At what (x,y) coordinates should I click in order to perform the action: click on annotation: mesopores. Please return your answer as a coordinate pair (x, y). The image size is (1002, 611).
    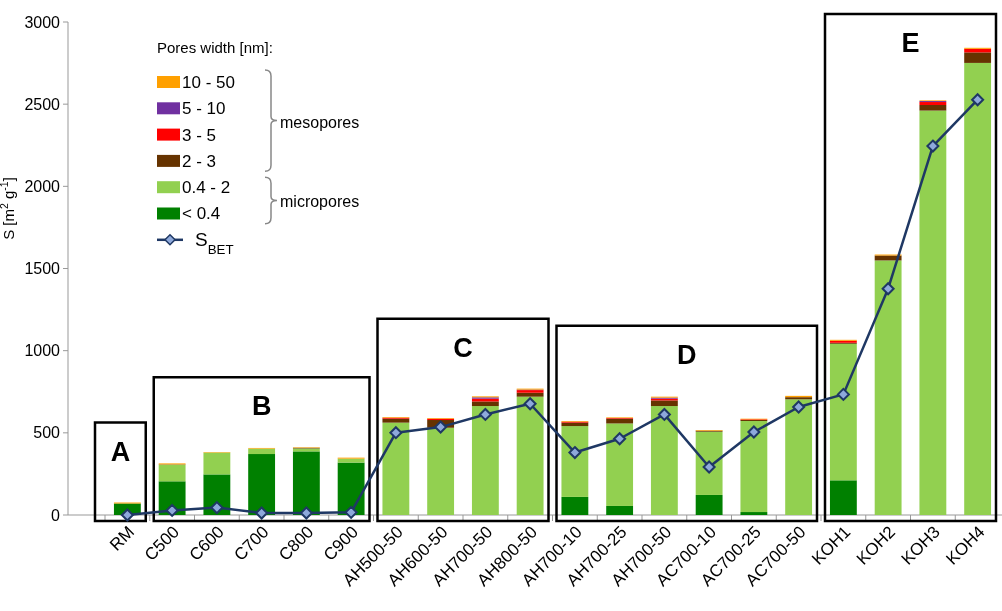
    Looking at the image, I should click on (320, 123).